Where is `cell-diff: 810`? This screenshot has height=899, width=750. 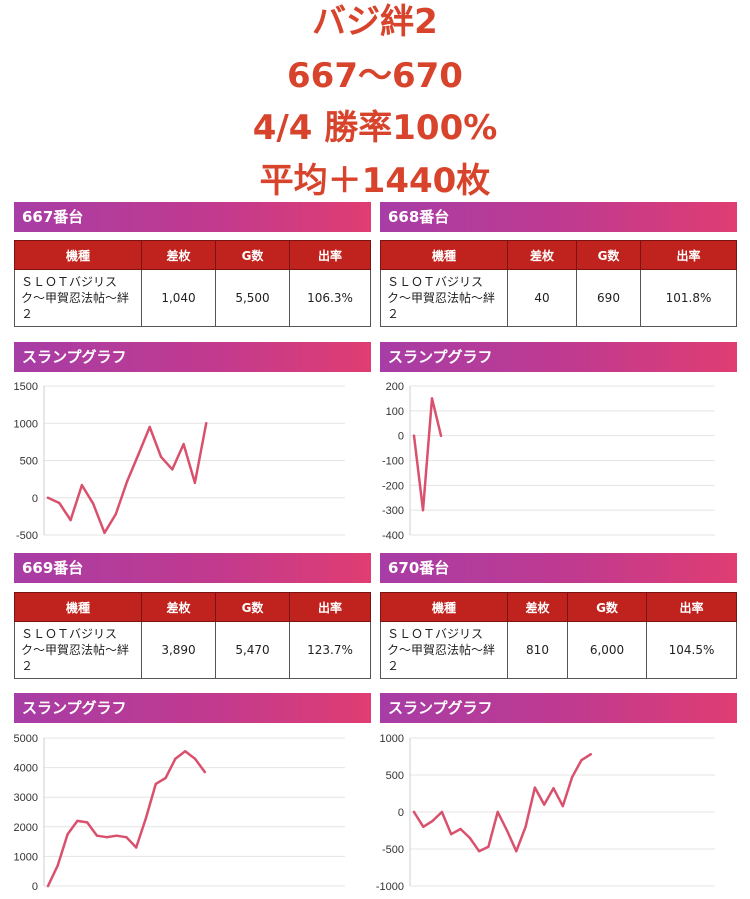
cell-diff: 810 is located at coordinates (537, 650).